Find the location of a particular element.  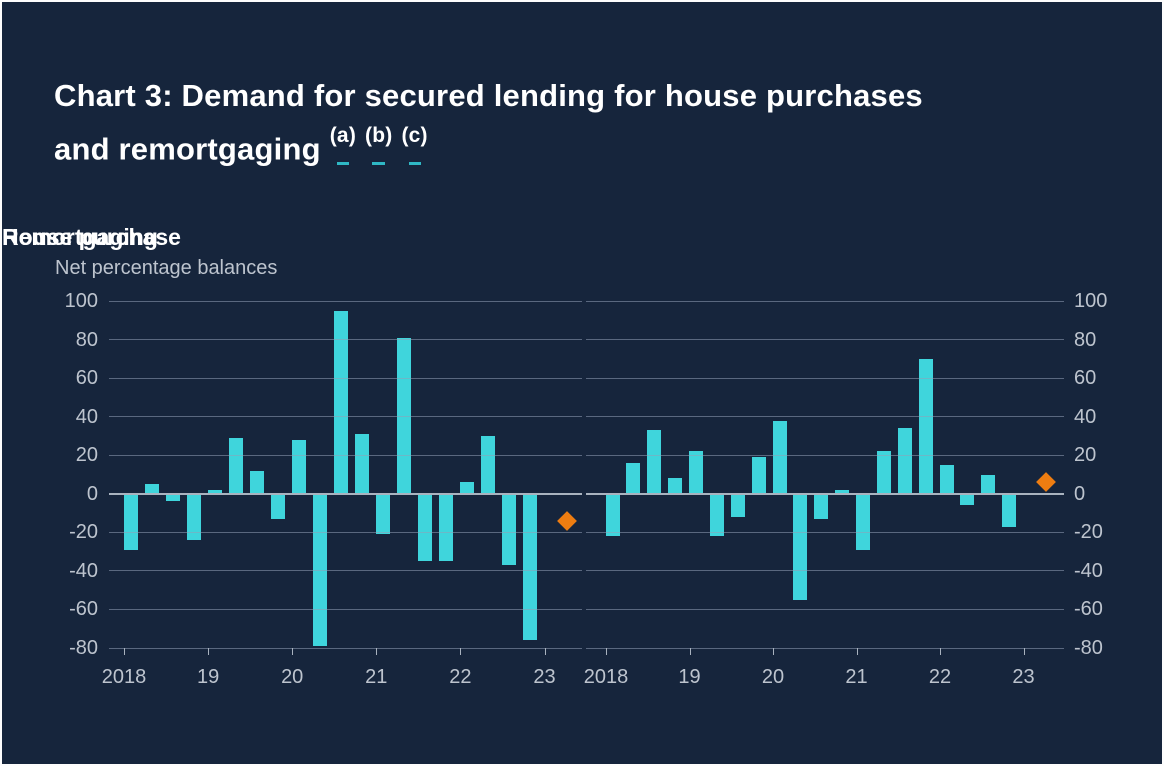

bar-2019-q1 is located at coordinates (214, 491).